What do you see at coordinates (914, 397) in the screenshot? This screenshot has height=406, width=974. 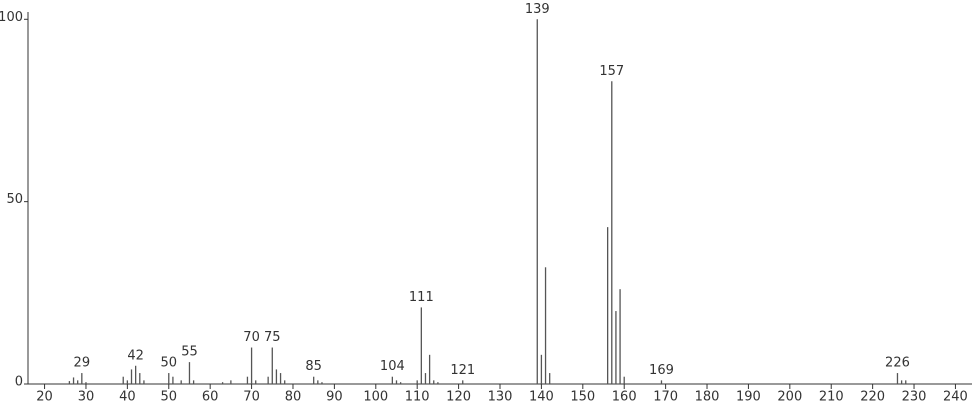 I see `x-tick-label: 230` at bounding box center [914, 397].